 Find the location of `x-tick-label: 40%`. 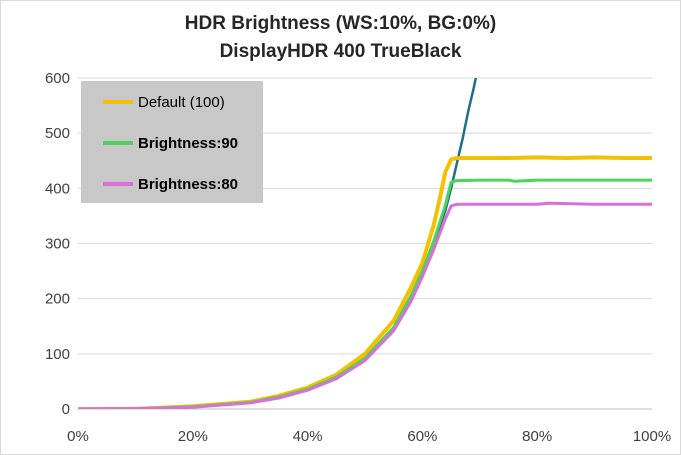

x-tick-label: 40% is located at coordinates (308, 436).